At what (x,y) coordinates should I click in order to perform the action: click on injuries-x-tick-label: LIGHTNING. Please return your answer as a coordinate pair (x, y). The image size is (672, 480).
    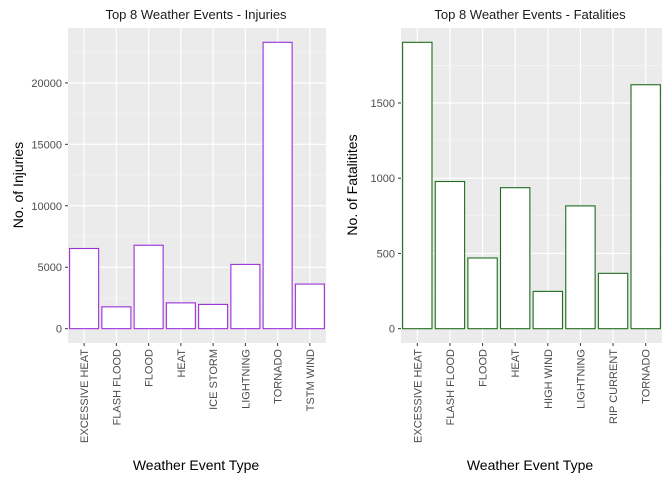
    Looking at the image, I should click on (246, 379).